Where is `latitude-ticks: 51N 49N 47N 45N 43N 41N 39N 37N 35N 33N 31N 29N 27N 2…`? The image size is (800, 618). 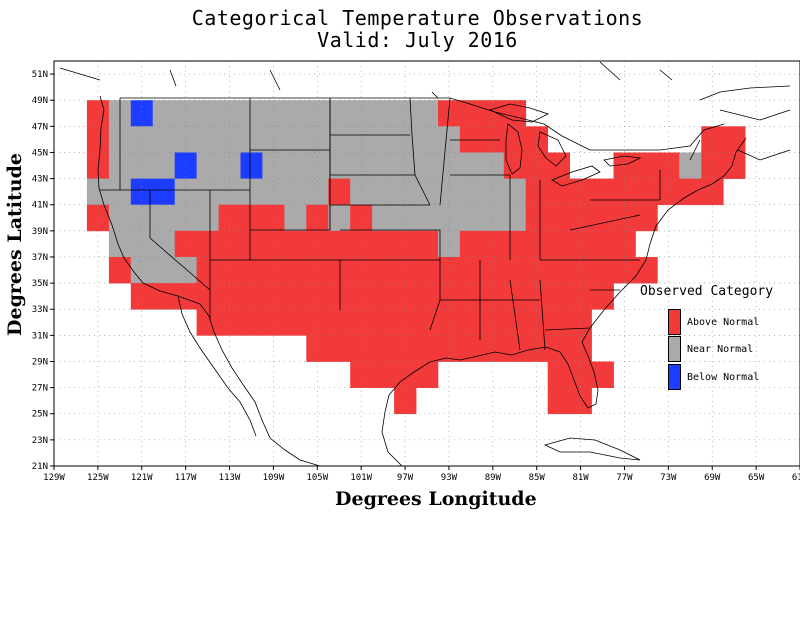 latitude-ticks: 51N 49N 47N 45N 43N 41N 39N 37N 35N 33N 31N 29N 27N 2… is located at coordinates (43, 271).